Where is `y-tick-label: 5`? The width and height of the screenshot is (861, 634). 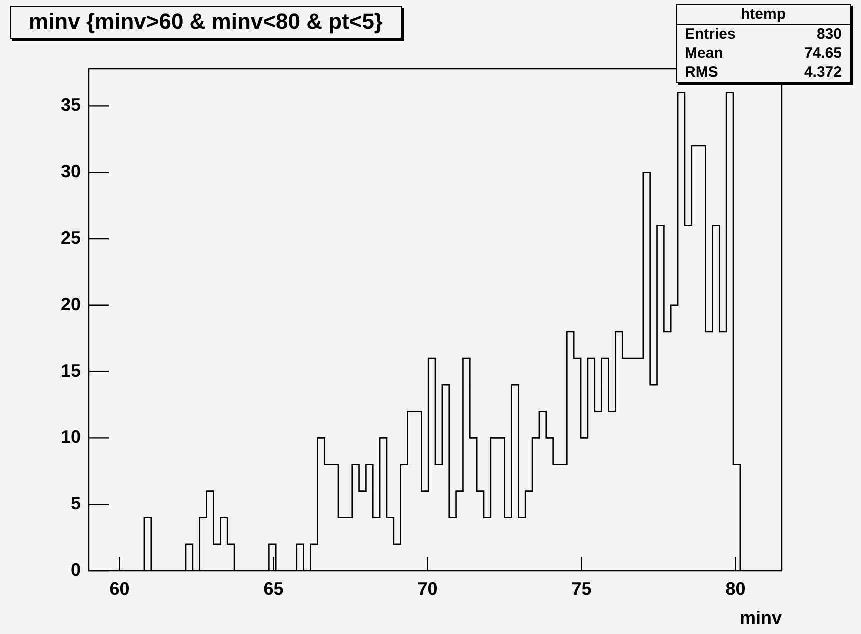
y-tick-label: 5 is located at coordinates (75, 504).